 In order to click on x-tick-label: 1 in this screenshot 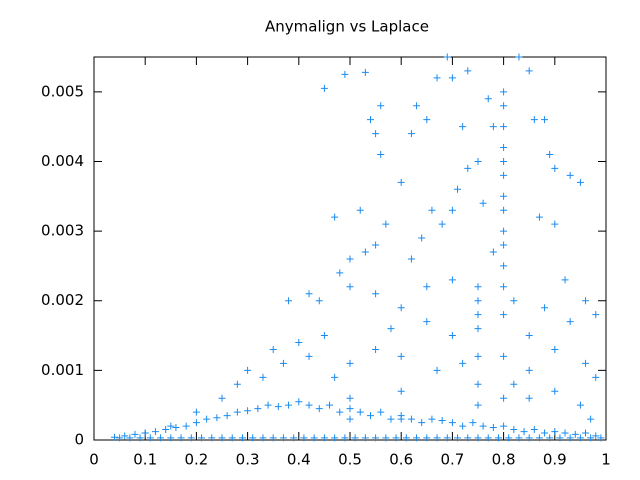, I will do `click(606, 460)`.